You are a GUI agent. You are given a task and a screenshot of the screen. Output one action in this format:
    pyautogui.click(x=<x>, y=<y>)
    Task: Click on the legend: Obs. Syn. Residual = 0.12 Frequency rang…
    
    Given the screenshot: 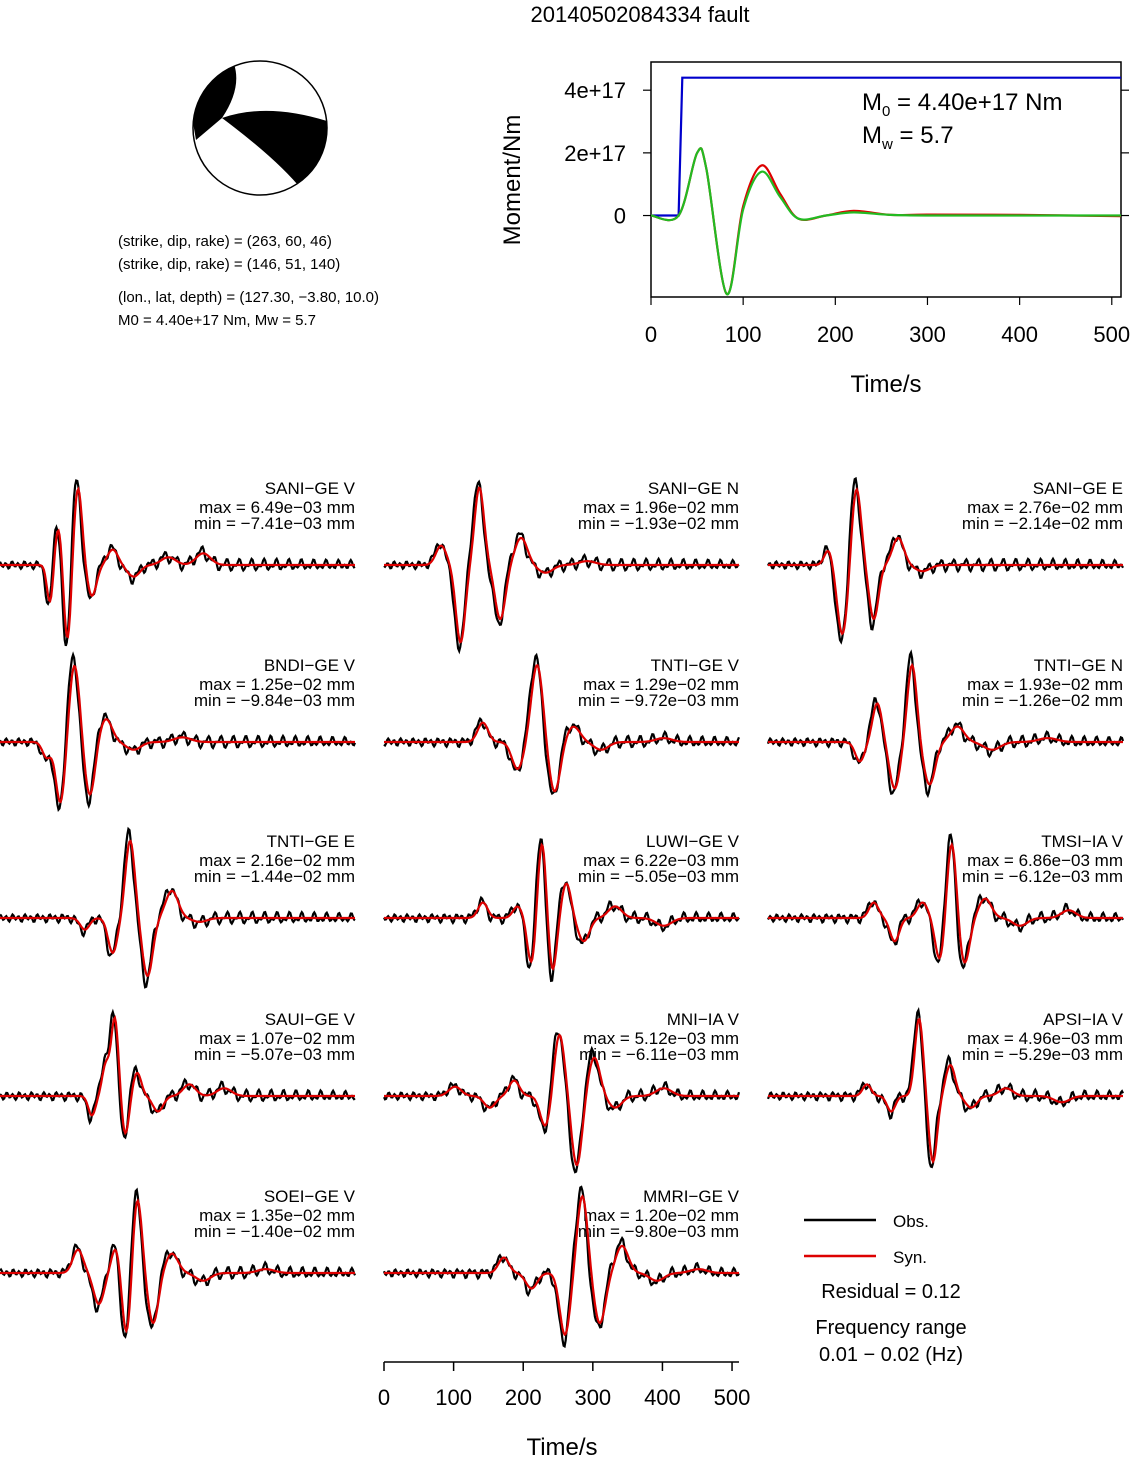 What is the action you would take?
    pyautogui.click(x=885, y=1289)
    